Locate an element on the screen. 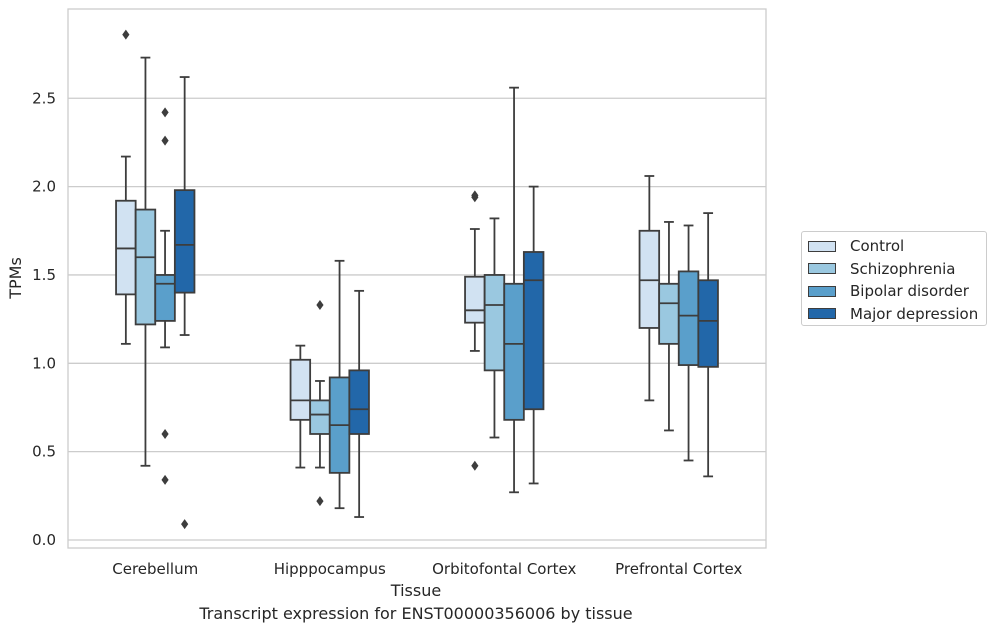 This screenshot has height=634, width=997. y-axis-title: TPMs is located at coordinates (15, 278).